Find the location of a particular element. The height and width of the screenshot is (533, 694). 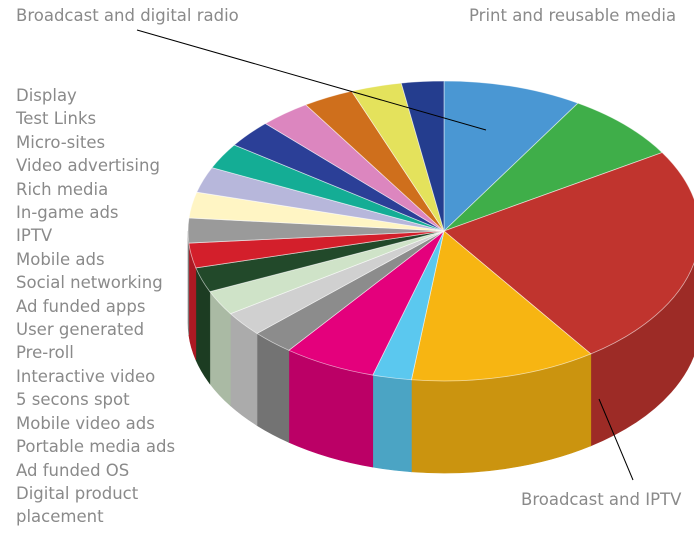

legend-item: Digital product placement is located at coordinates (77, 505).